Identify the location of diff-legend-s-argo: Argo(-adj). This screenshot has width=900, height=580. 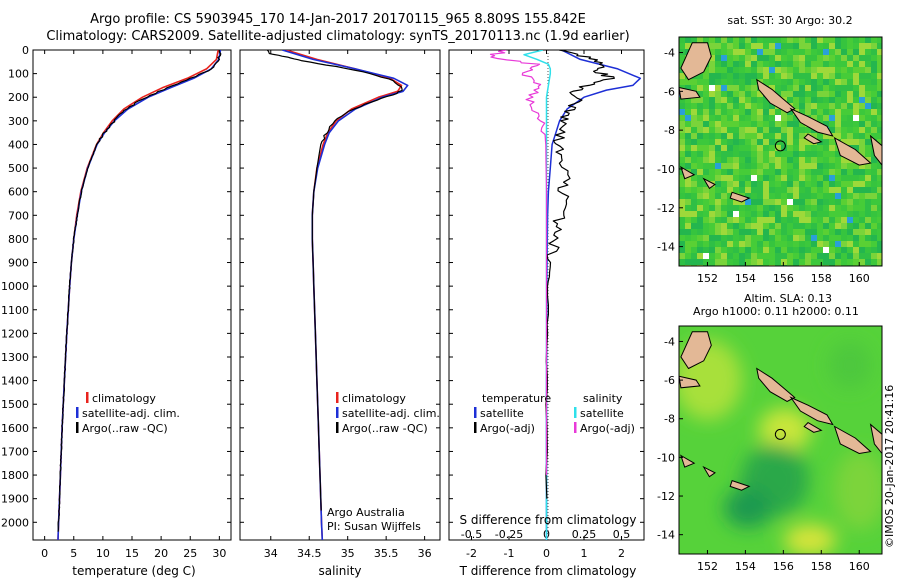
(607, 428).